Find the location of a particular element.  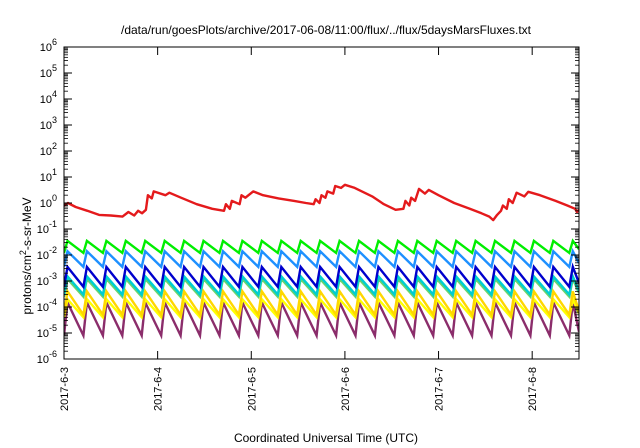

y-tick-label: 10⁻⁶ is located at coordinates (47, 357).